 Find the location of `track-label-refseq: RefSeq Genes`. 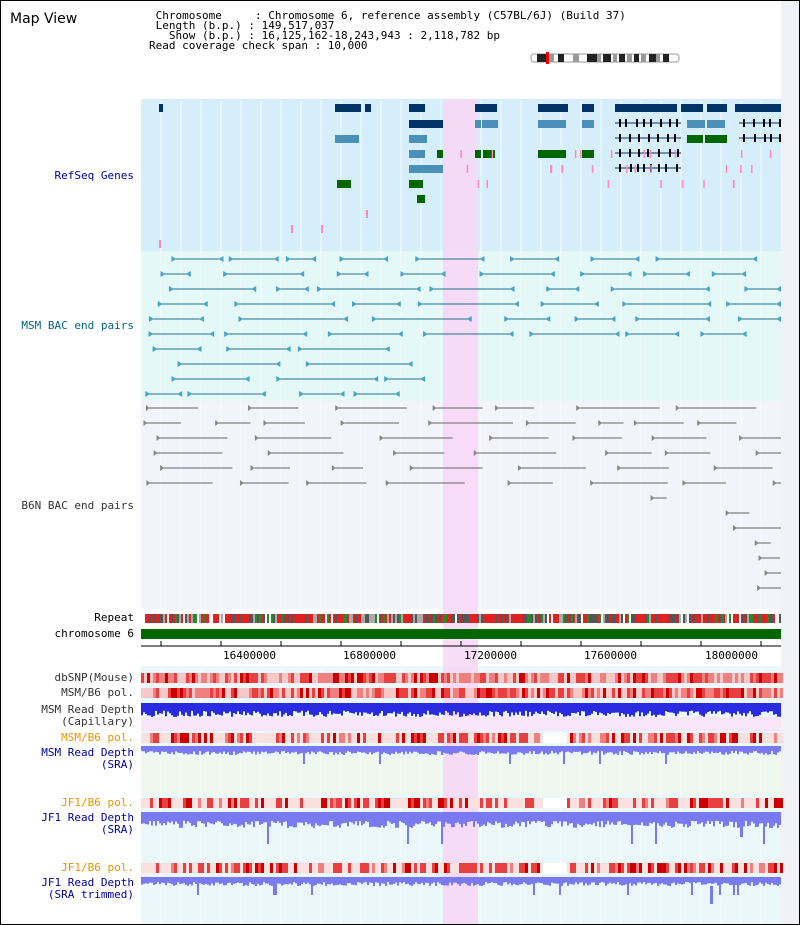

track-label-refseq: RefSeq Genes is located at coordinates (94, 175).